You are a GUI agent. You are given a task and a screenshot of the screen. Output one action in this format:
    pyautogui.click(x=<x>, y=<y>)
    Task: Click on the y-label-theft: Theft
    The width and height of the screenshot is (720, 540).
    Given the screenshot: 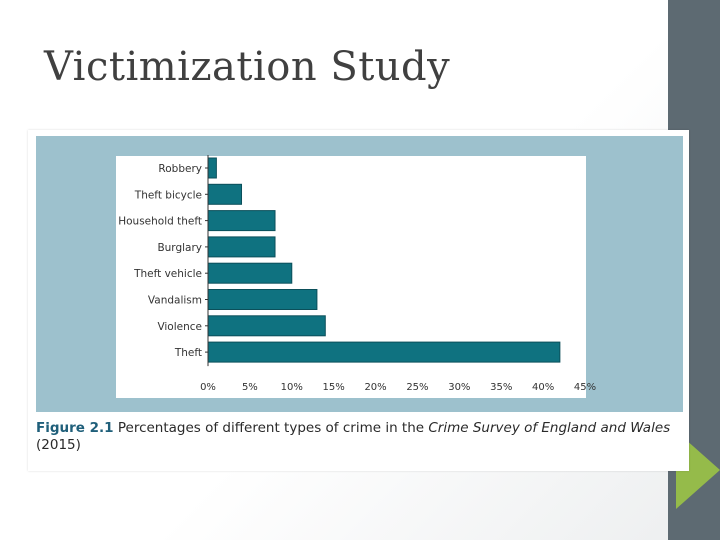 What is the action you would take?
    pyautogui.click(x=188, y=353)
    